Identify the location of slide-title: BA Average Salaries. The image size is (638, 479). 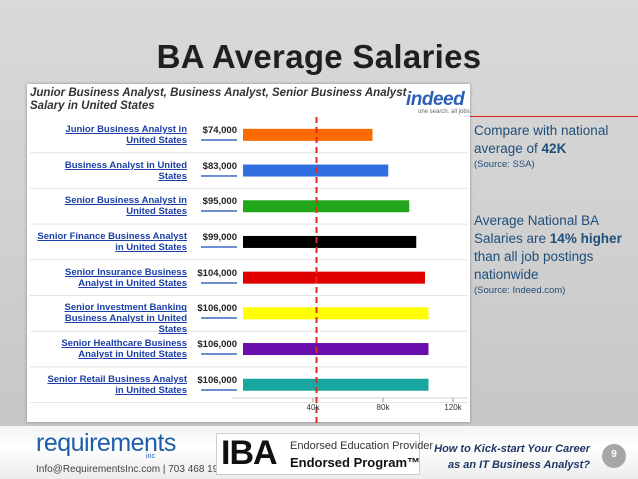
(319, 56).